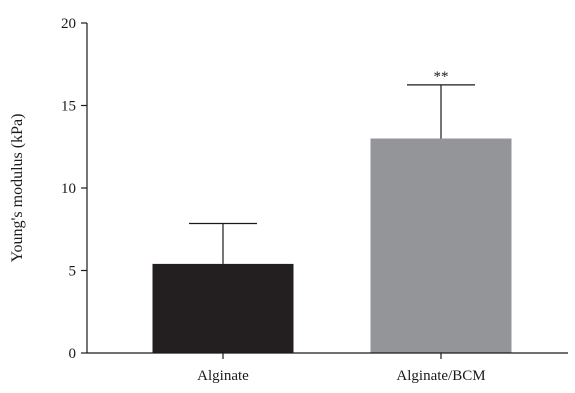  I want to click on y-axis-label: Young's modulus (kPa), so click(17, 188).